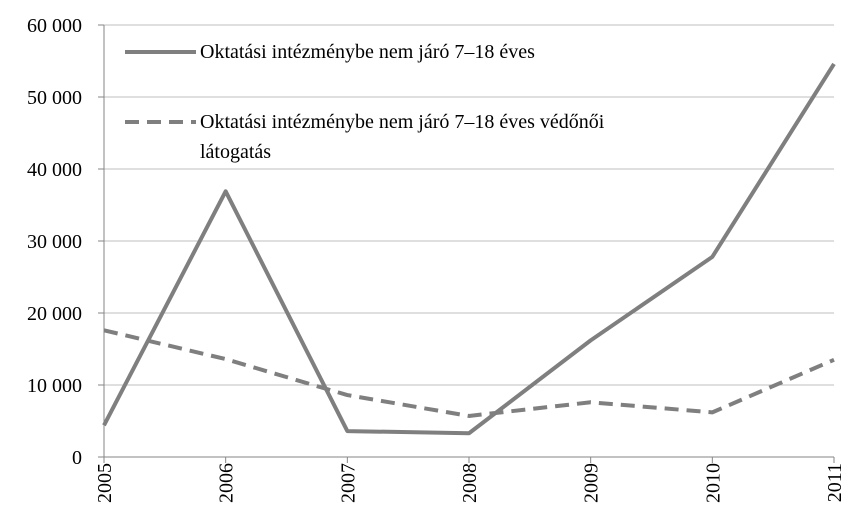 The width and height of the screenshot is (844, 522). I want to click on x-tick-label: 2006, so click(227, 483).